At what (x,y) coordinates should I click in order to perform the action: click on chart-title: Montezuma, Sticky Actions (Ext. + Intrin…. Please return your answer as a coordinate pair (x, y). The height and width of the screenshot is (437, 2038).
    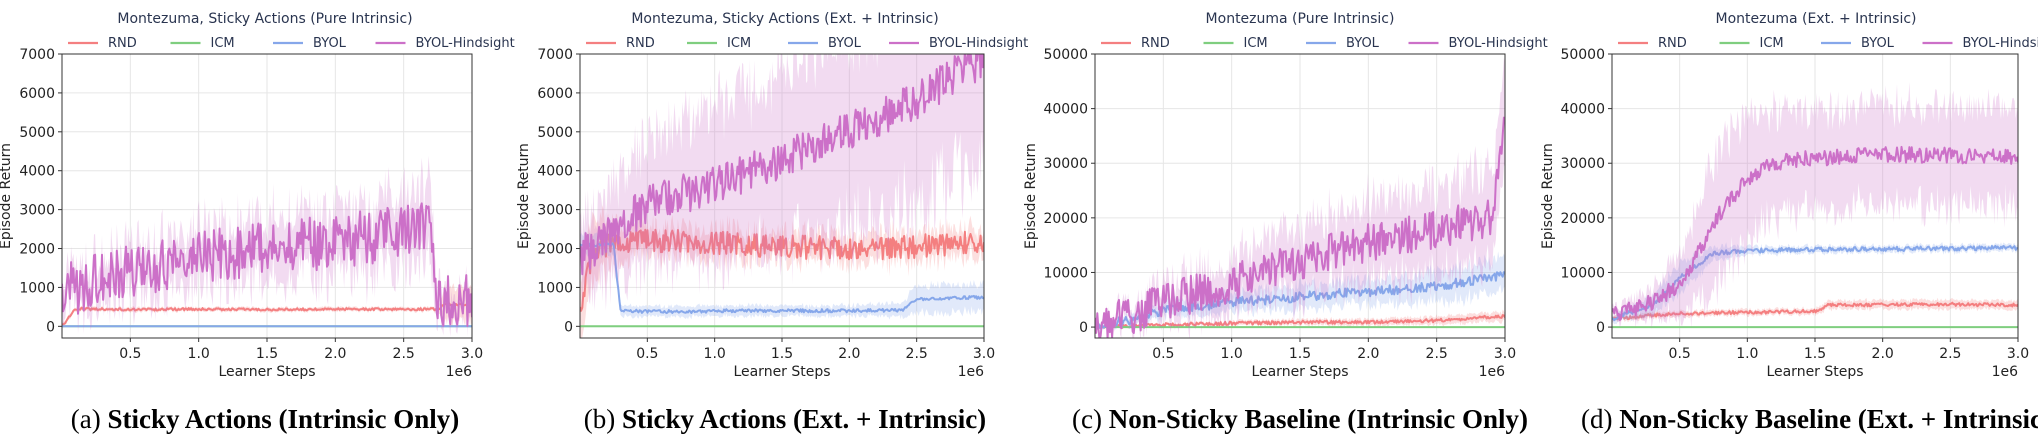
    Looking at the image, I should click on (784, 19).